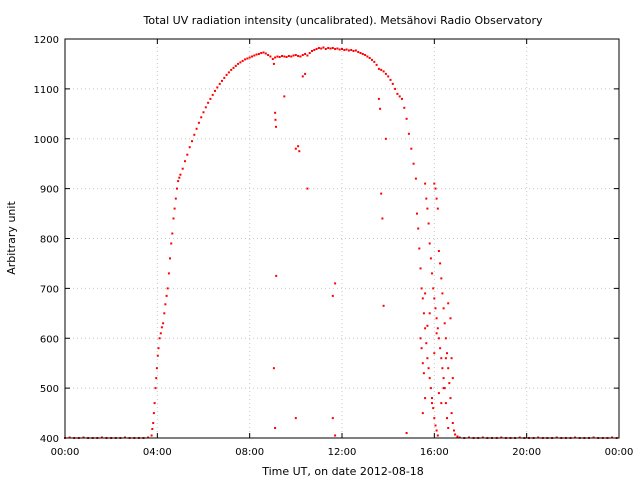 This screenshot has width=640, height=480. Describe the element at coordinates (49, 240) in the screenshot. I see `y-tick-label: 800` at that location.